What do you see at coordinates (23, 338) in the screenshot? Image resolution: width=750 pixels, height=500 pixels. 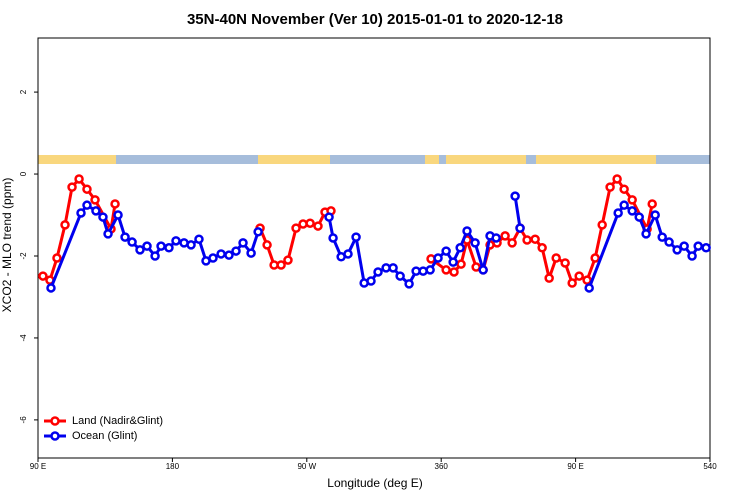 I see `y-tick-label: -4` at bounding box center [23, 338].